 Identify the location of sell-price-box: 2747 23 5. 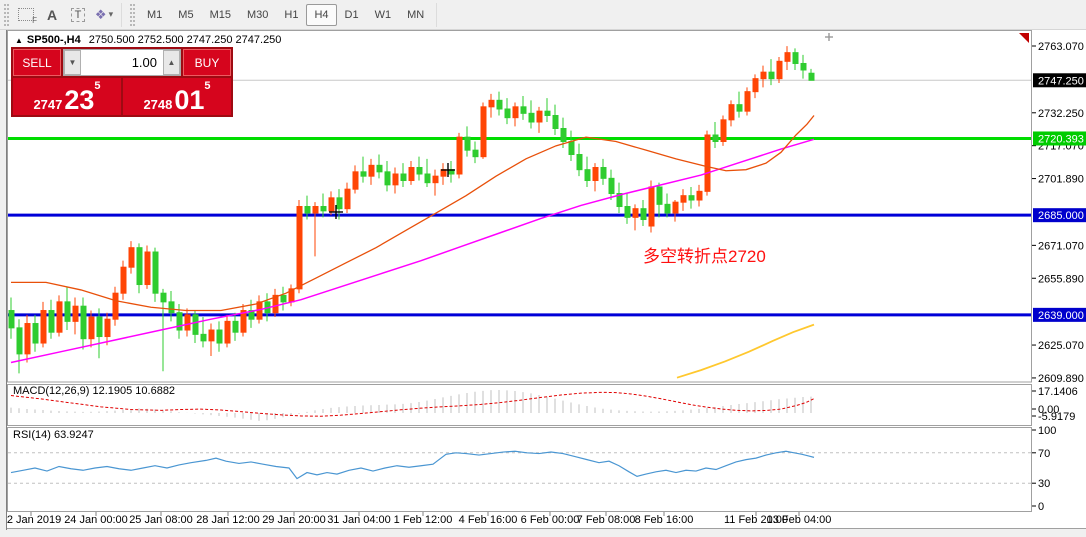
(67, 96).